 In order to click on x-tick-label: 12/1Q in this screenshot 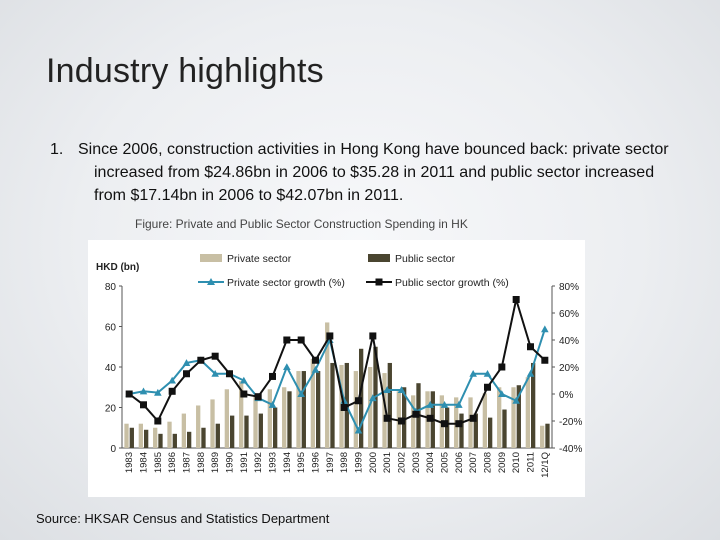, I will do `click(545, 465)`.